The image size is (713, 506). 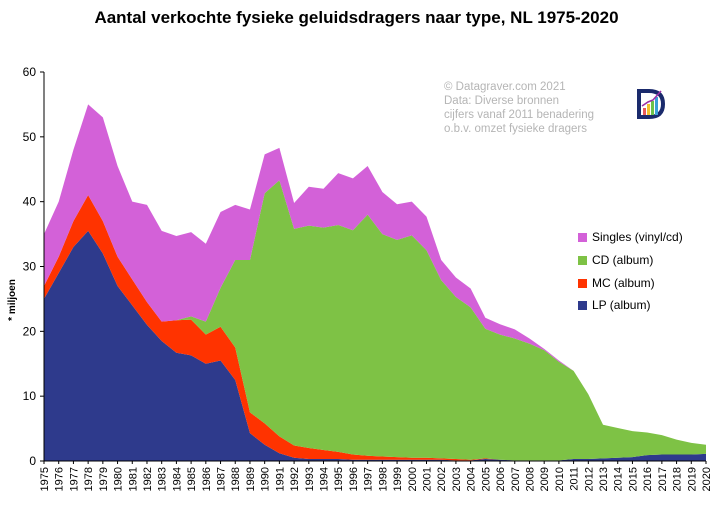 What do you see at coordinates (148, 479) in the screenshot?
I see `x-tick-label: 1982` at bounding box center [148, 479].